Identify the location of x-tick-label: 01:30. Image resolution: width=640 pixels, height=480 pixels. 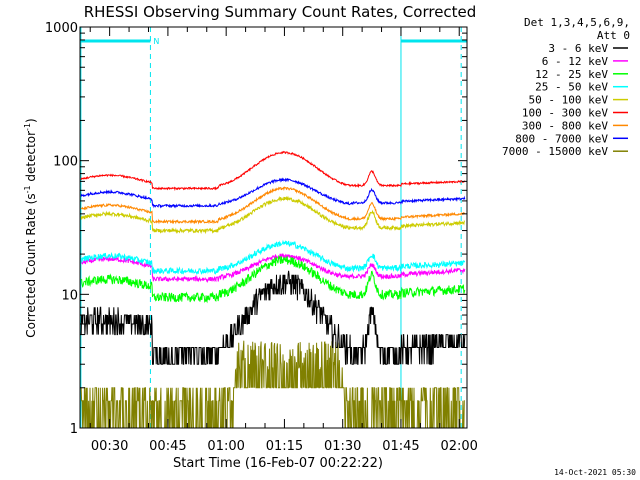
(342, 446).